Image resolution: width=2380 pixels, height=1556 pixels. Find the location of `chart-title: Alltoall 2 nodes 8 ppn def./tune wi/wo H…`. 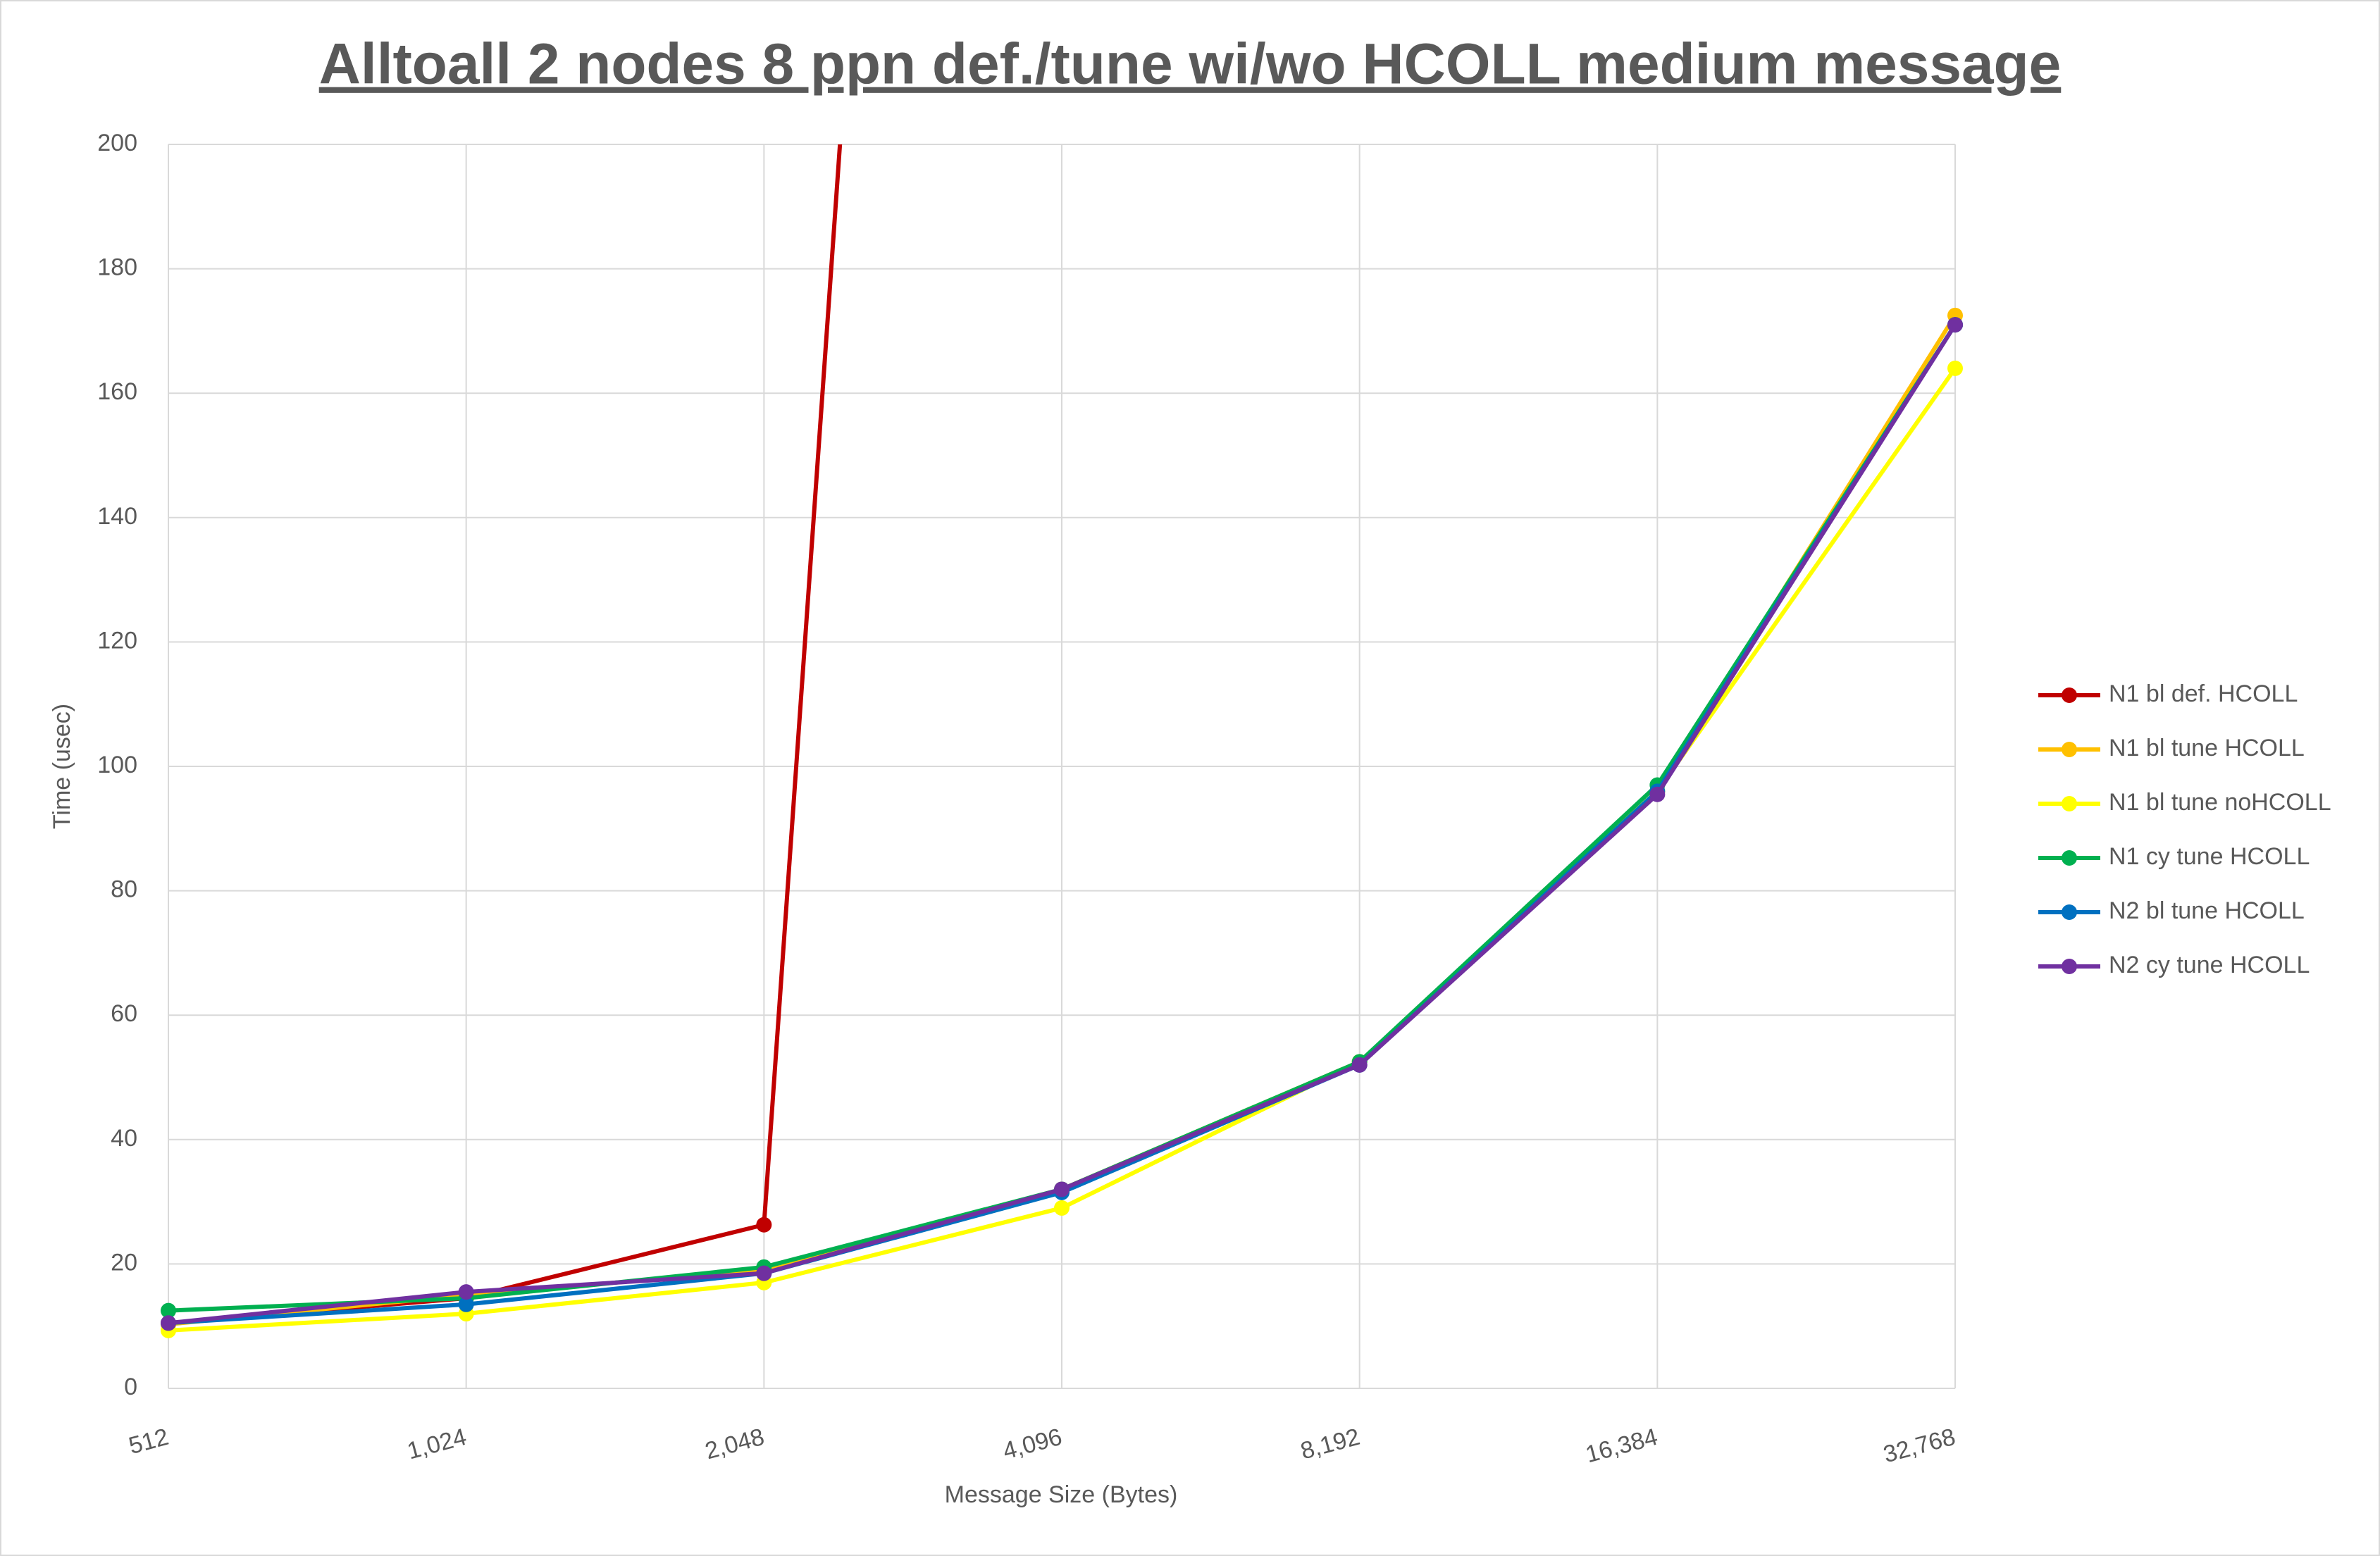

chart-title: Alltoall 2 nodes 8 ppn def./tune wi/wo H… is located at coordinates (1190, 64).